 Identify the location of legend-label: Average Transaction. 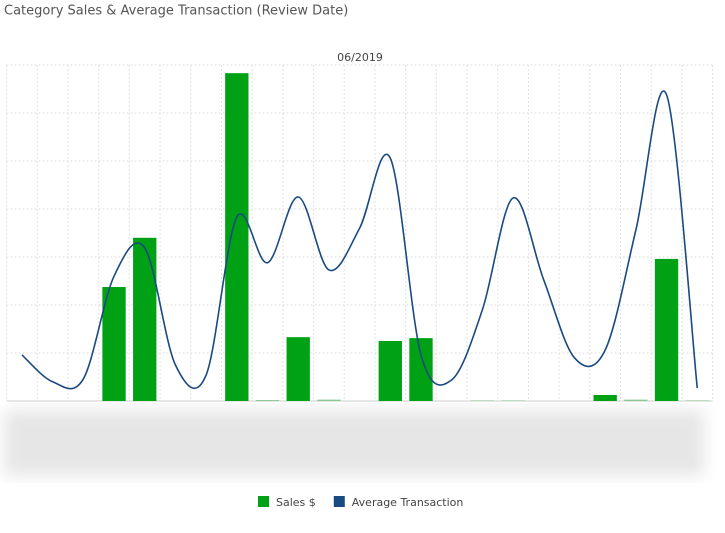
(408, 502).